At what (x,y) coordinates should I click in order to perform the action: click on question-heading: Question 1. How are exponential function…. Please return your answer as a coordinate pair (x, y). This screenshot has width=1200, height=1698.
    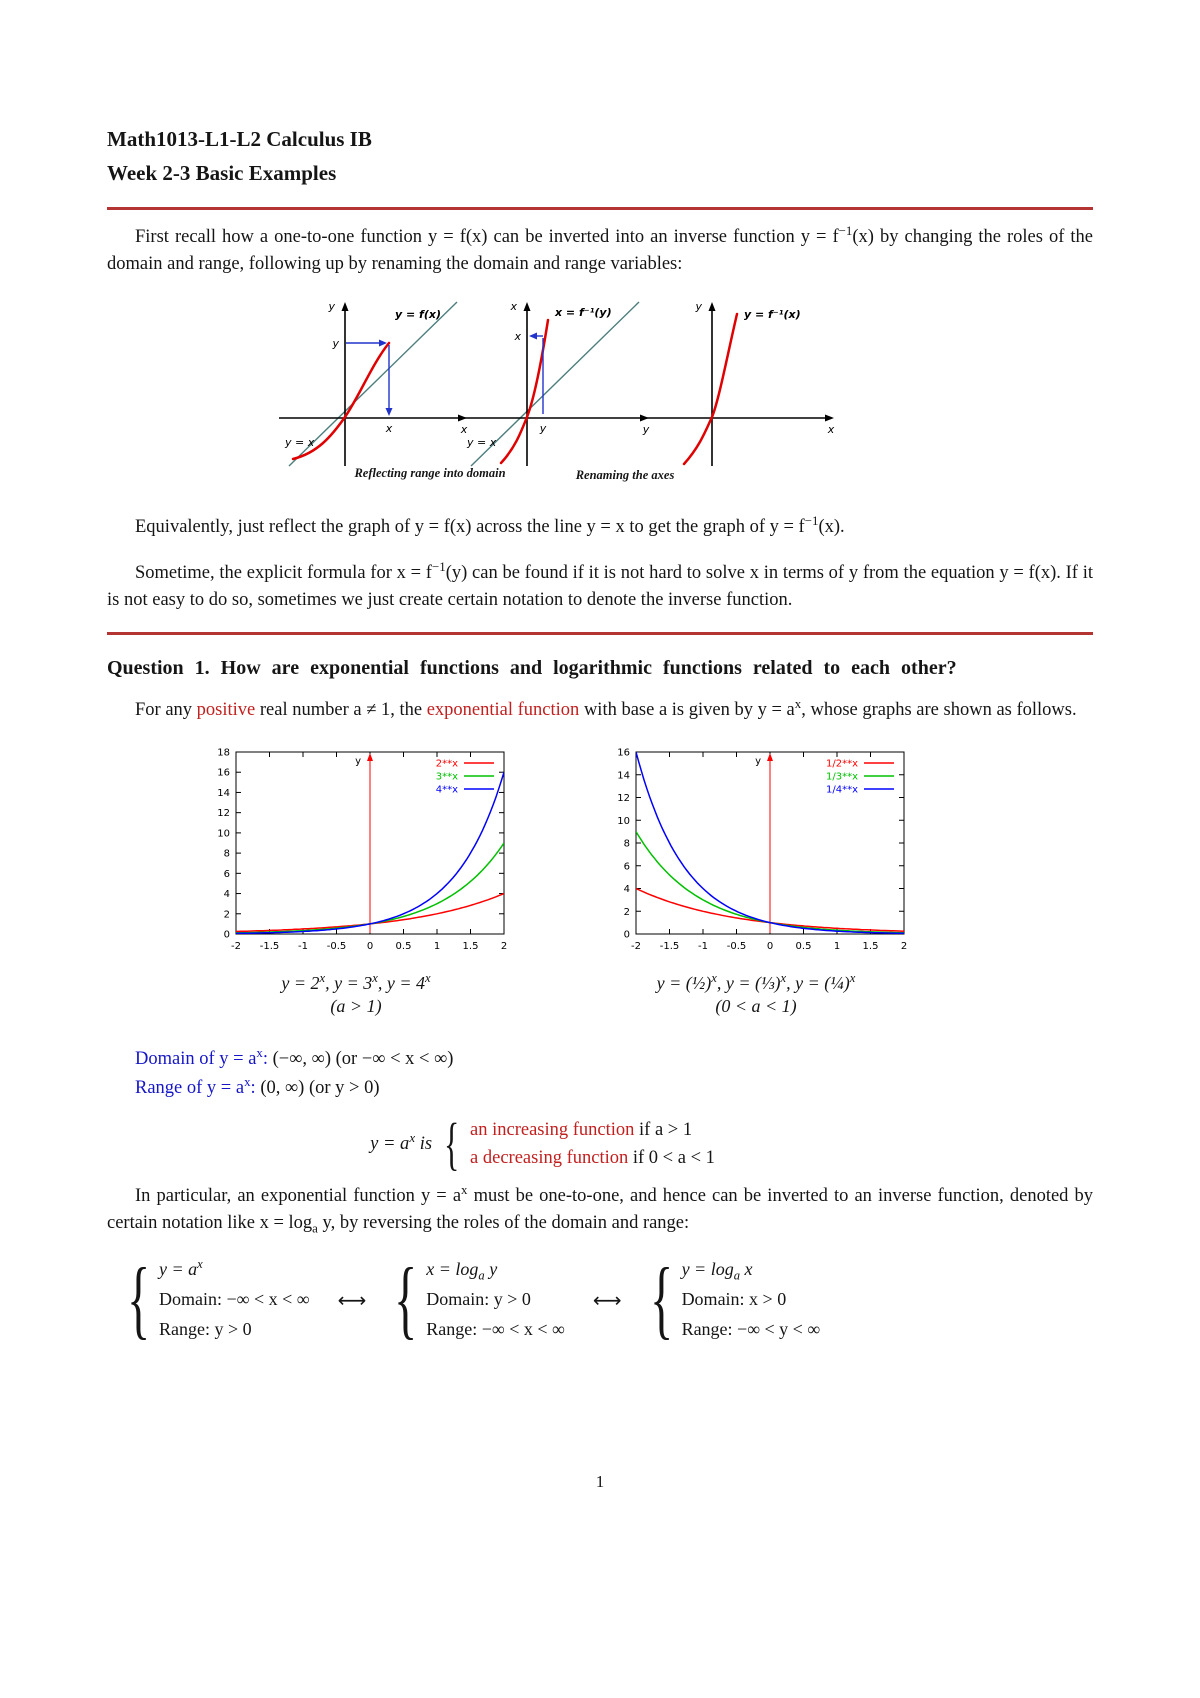
    Looking at the image, I should click on (532, 668).